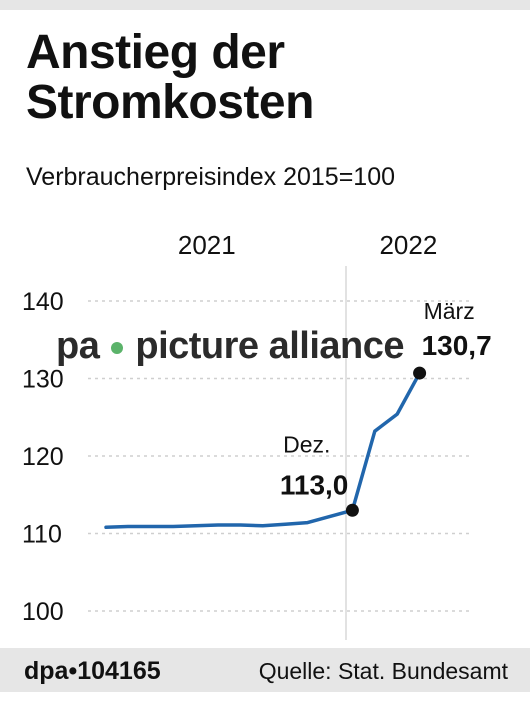 This screenshot has height=704, width=530. I want to click on chart-subtitle: Verbraucherpreisindex 2015=100, so click(211, 177).